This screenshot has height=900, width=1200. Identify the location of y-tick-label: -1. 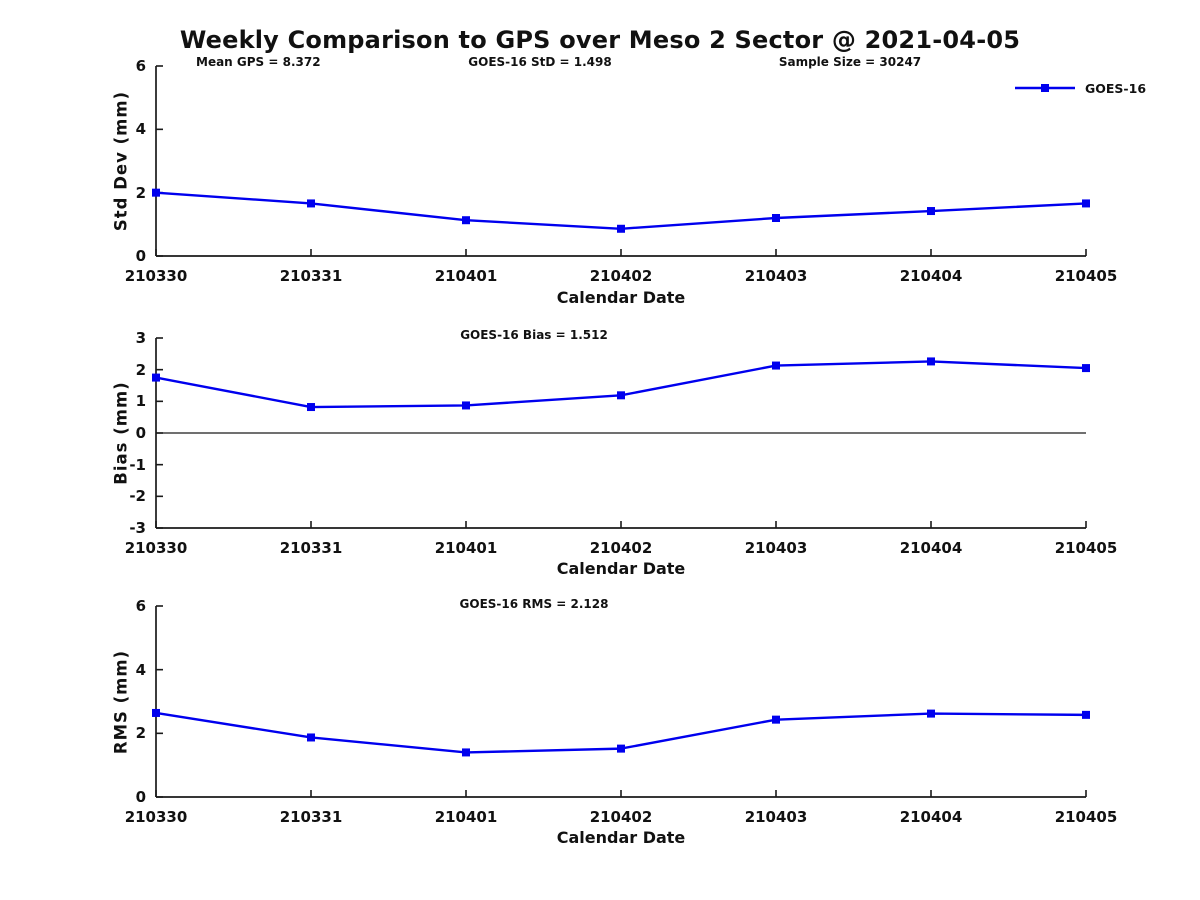
(137, 464).